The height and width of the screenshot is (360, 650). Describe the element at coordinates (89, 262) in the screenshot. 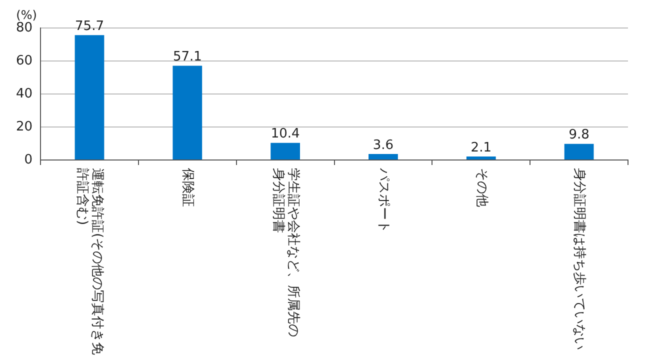

I see `x-tick-label: 運転免許証(その他の写真付き免許証含む)` at that location.